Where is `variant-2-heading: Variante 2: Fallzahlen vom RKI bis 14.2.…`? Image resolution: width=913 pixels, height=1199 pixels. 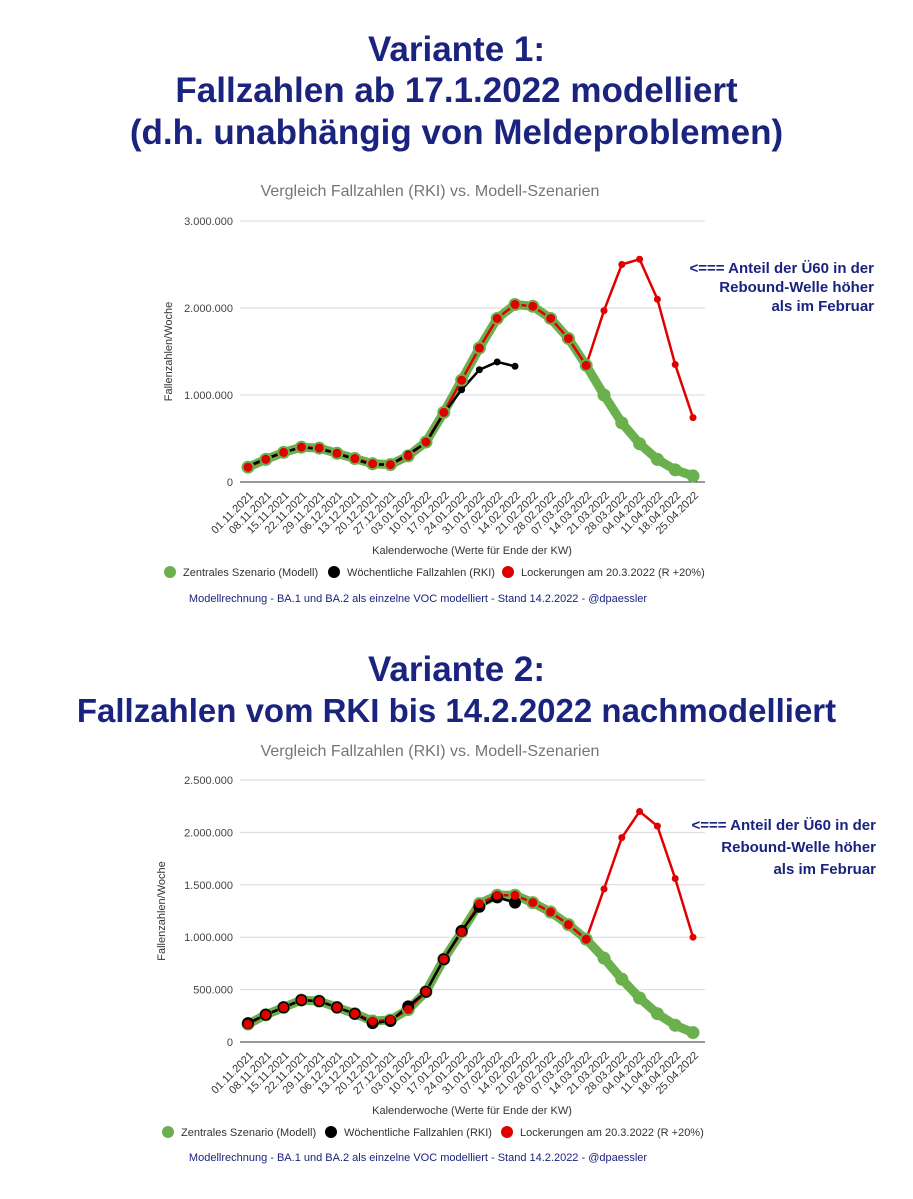
variant-2-heading: Variante 2: Fallzahlen vom RKI bis 14.2.… is located at coordinates (456, 691).